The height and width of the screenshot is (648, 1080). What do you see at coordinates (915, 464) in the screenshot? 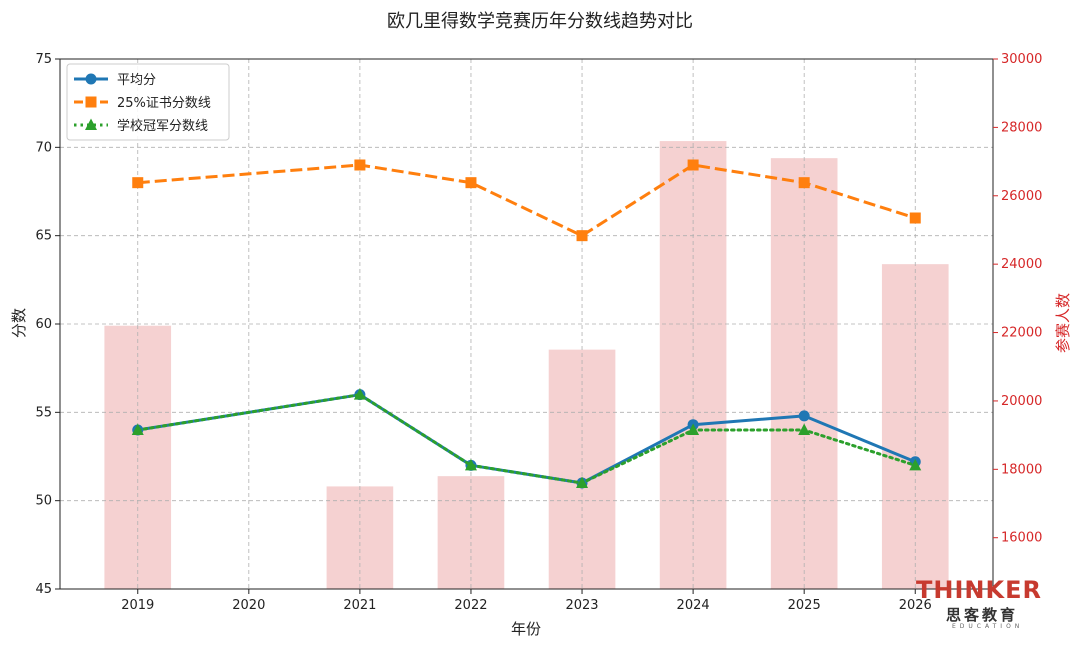
I see `series-2-point-2026` at bounding box center [915, 464].